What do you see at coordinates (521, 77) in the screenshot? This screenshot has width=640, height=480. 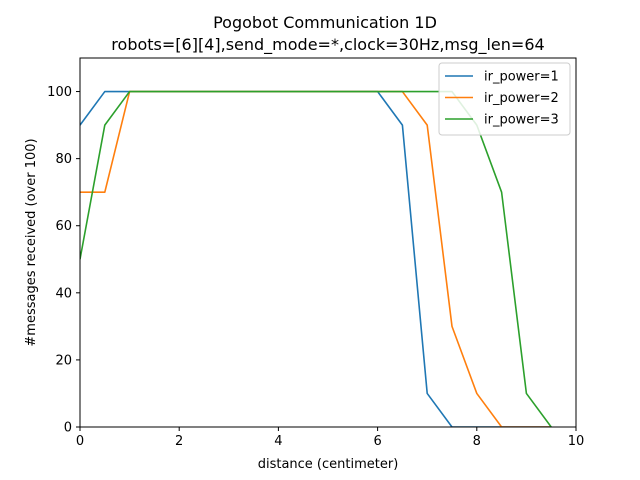 I see `legend-label: ir_power=1` at bounding box center [521, 77].